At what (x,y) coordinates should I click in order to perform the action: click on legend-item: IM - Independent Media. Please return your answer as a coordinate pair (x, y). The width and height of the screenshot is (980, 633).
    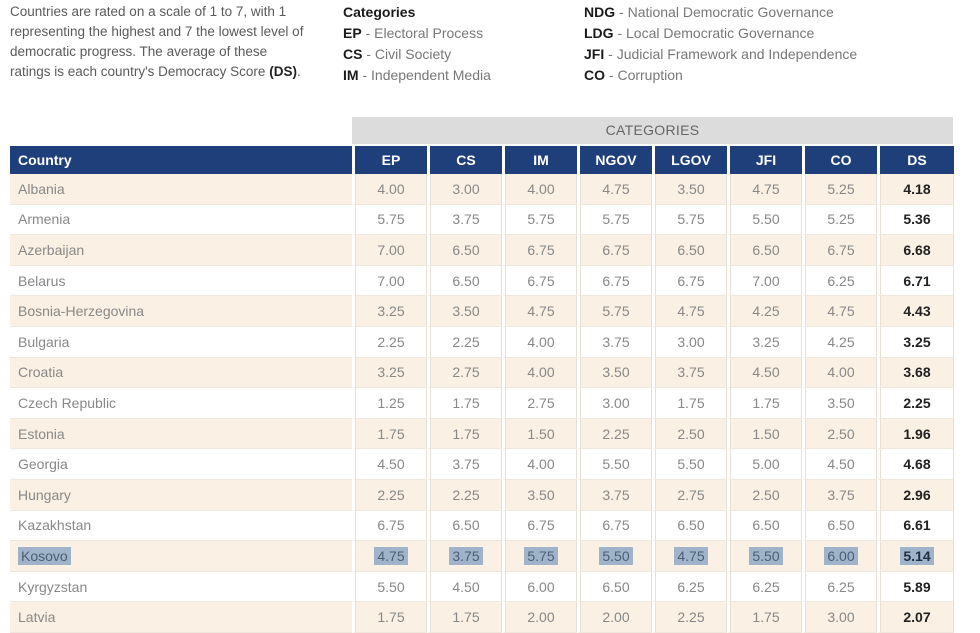
    Looking at the image, I should click on (417, 75).